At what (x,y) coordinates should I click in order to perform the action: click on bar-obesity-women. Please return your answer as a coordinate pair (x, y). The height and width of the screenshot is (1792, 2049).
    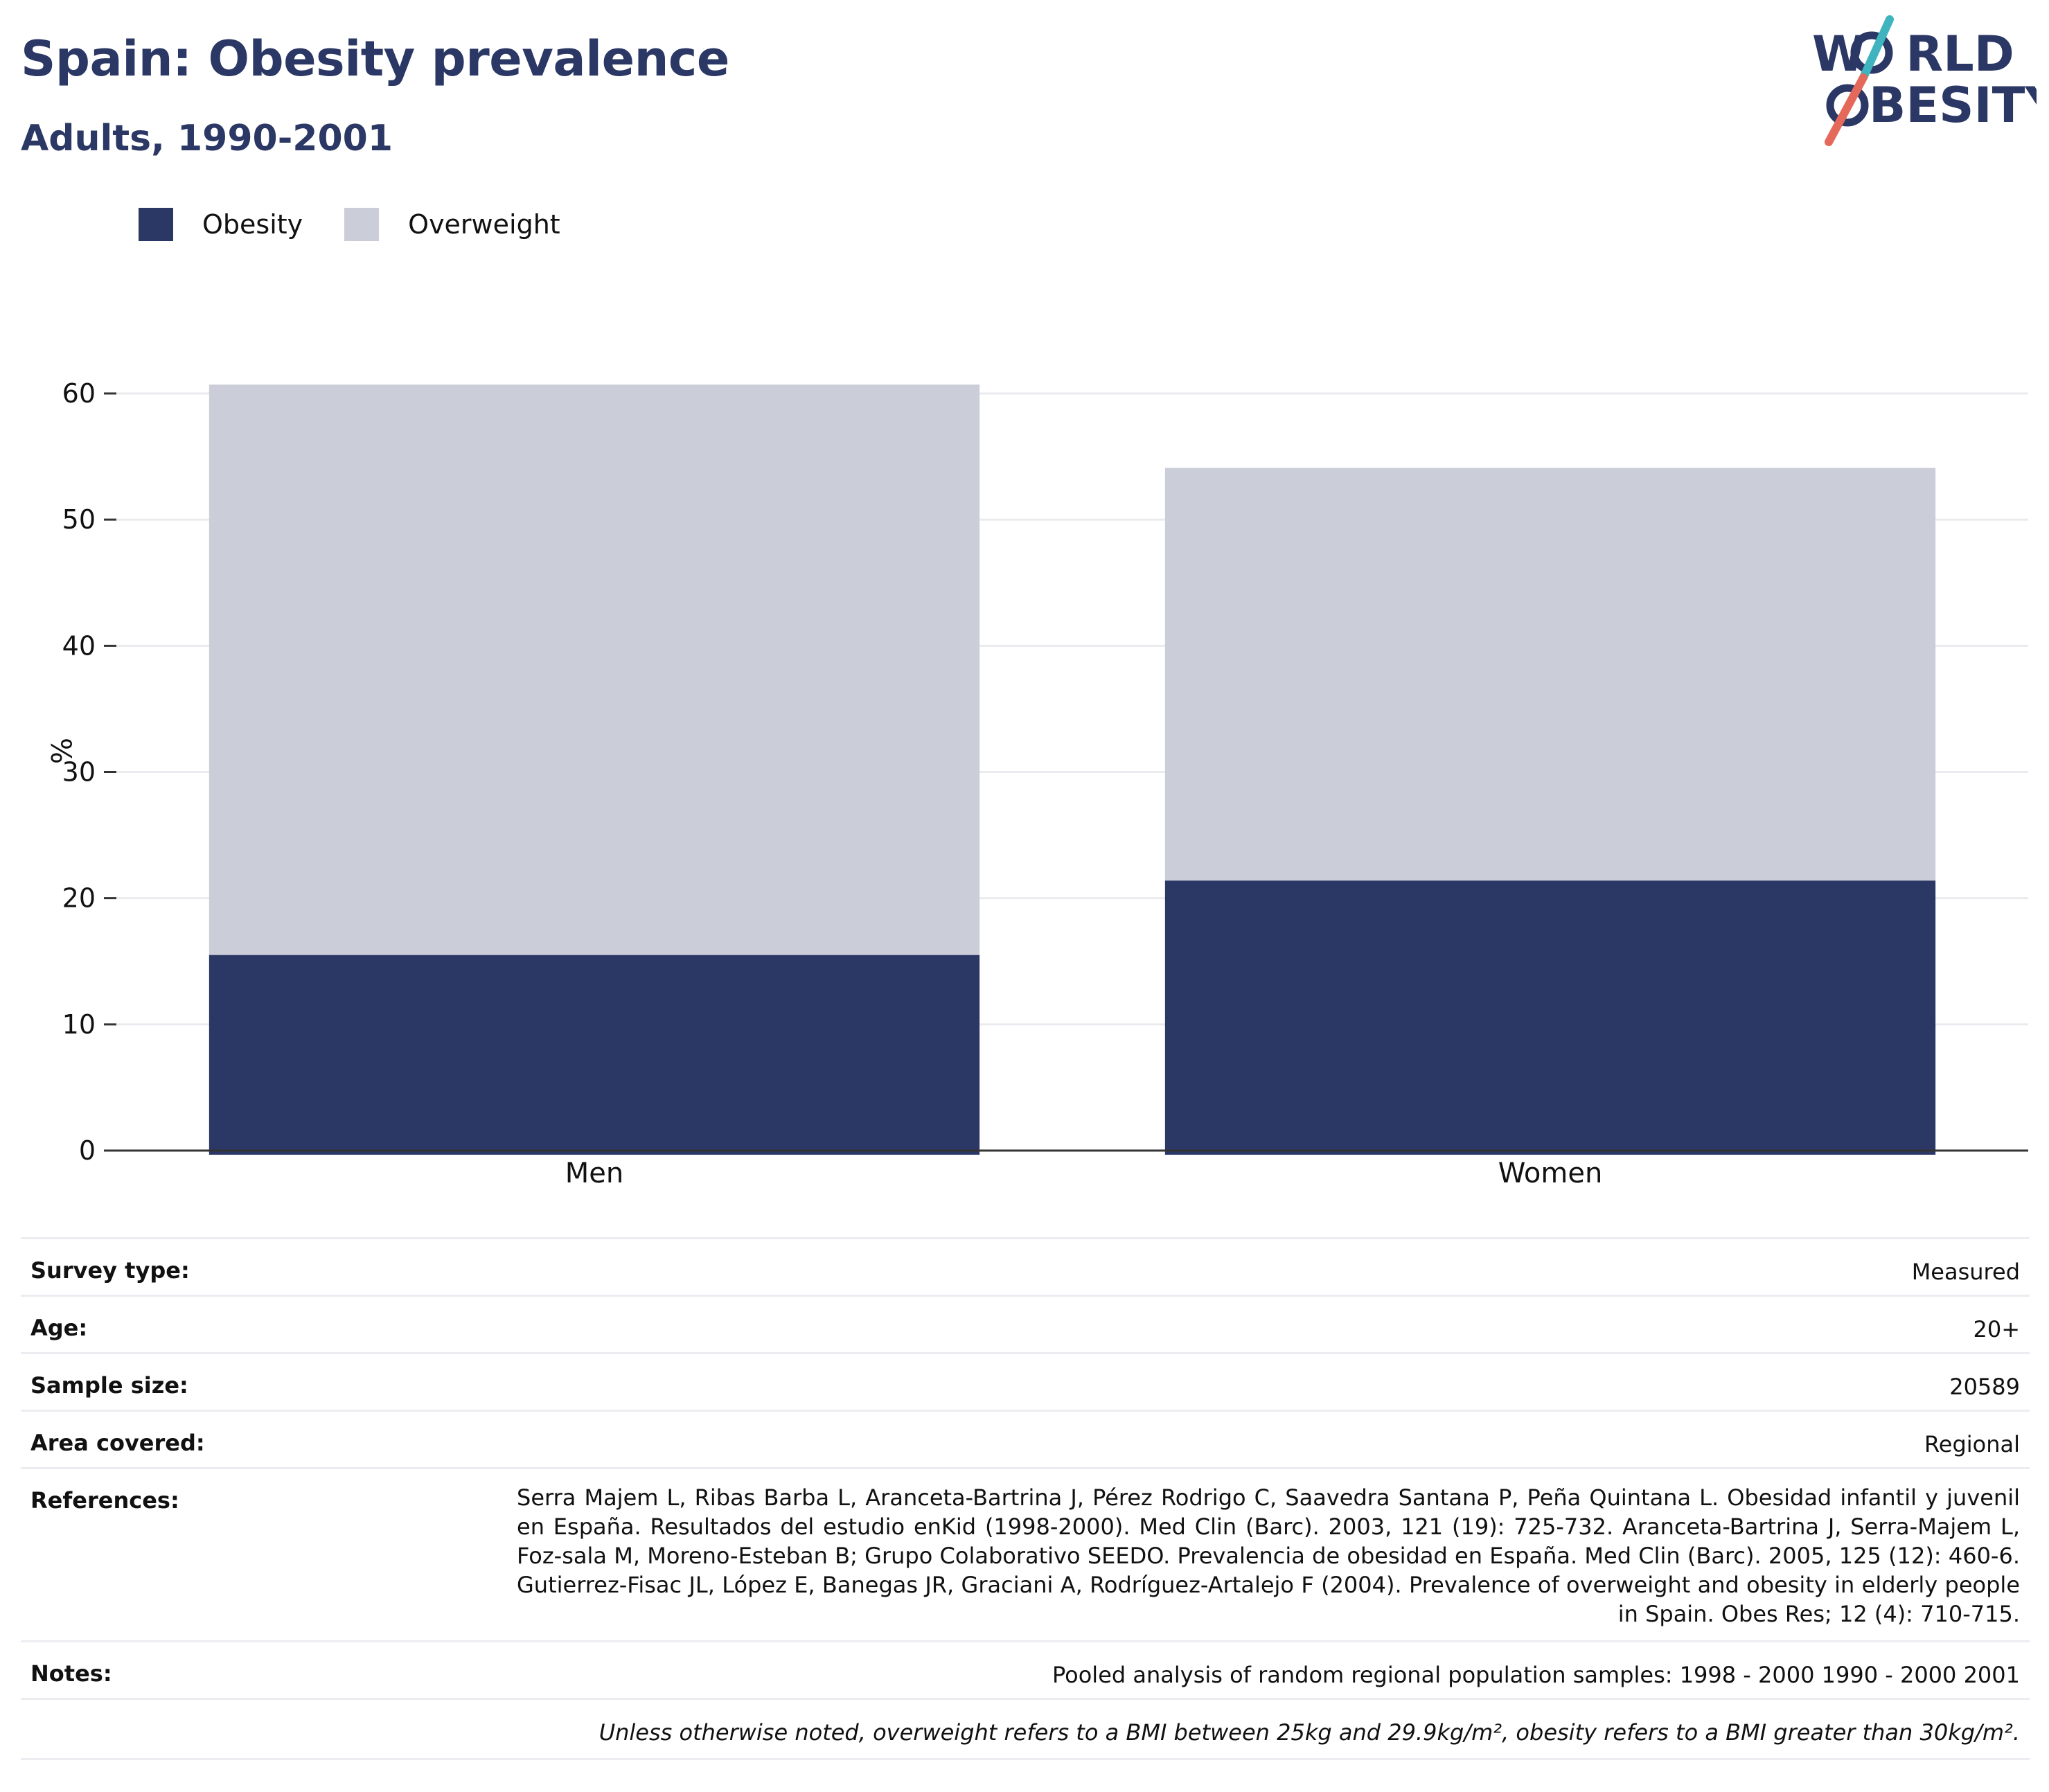
    Looking at the image, I should click on (1550, 1018).